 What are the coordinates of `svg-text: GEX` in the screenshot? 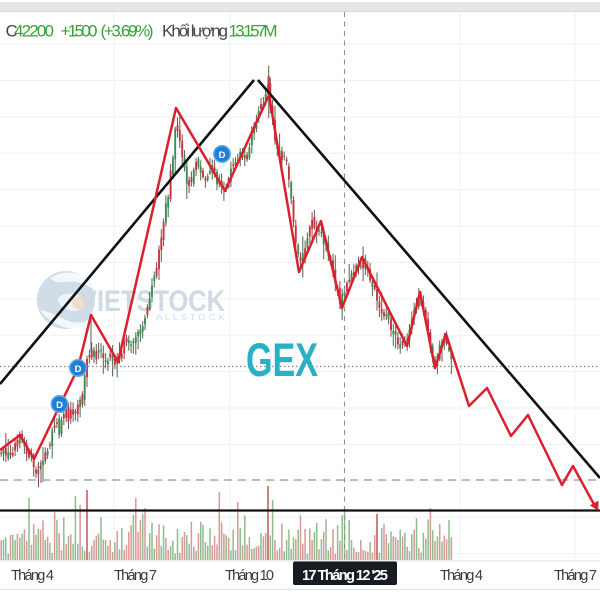 It's located at (282, 359).